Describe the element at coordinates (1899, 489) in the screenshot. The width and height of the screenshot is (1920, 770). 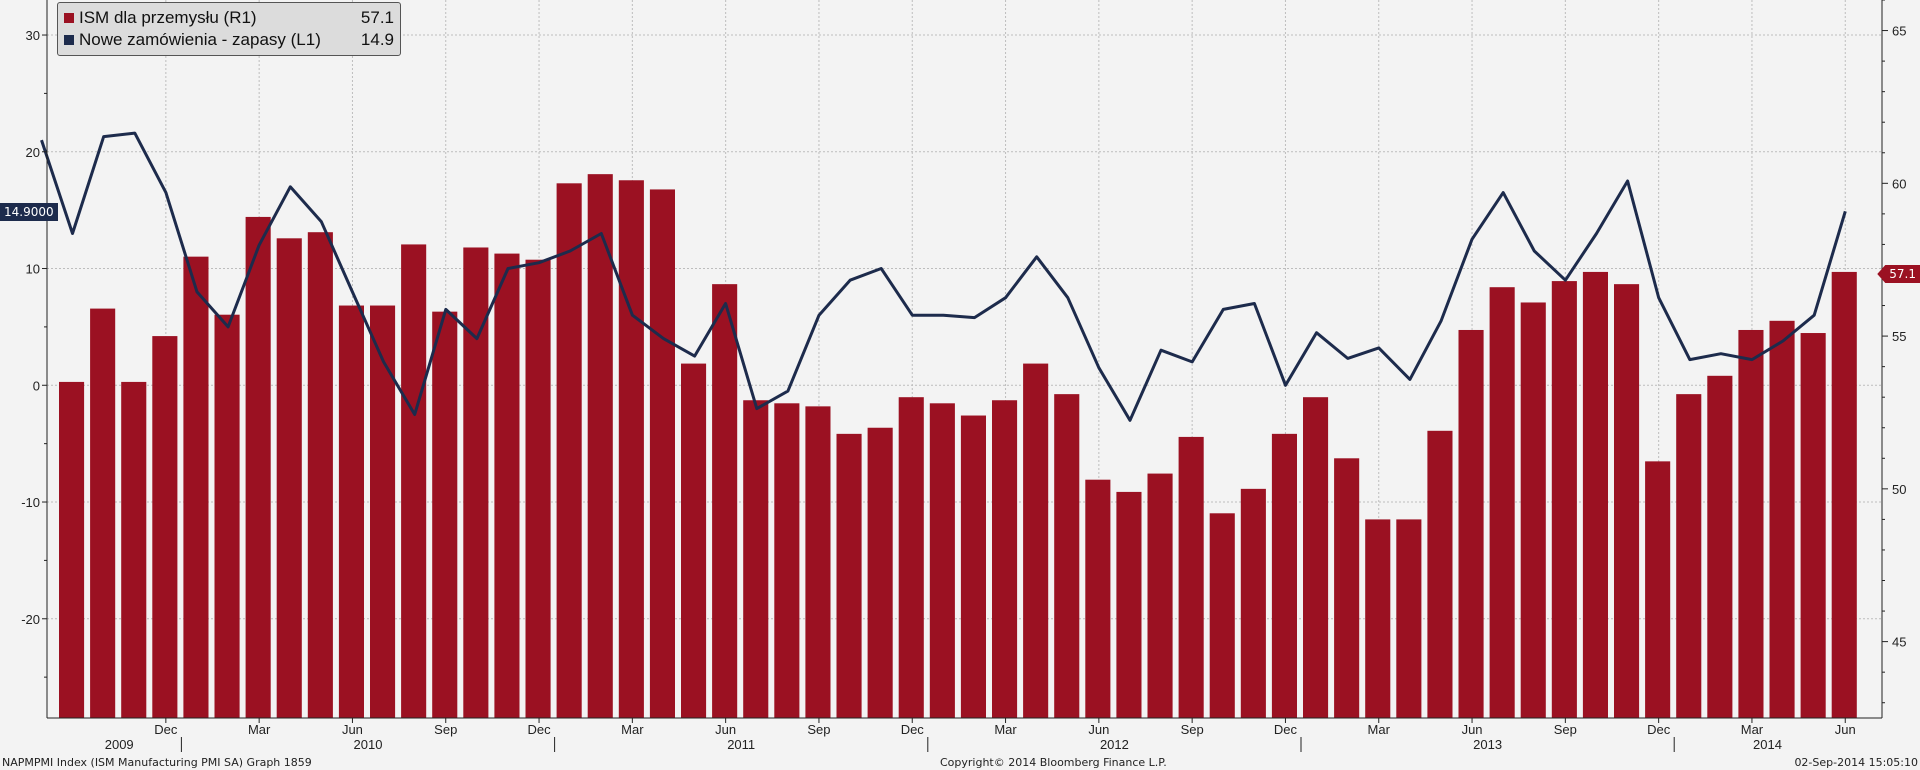
I see `right-tick-label: 50` at that location.